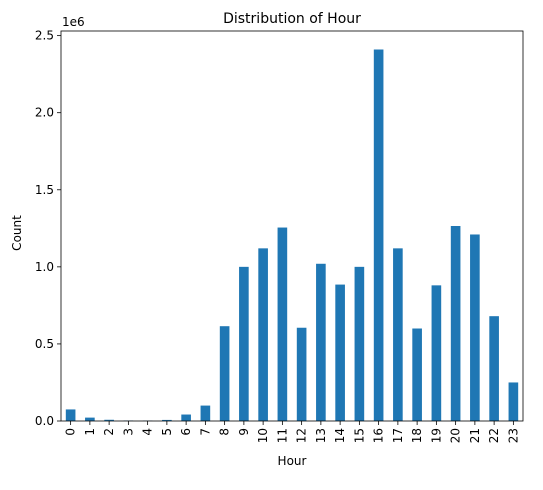 This screenshot has height=490, width=543. I want to click on y-tick-label: 0.5, so click(44, 344).